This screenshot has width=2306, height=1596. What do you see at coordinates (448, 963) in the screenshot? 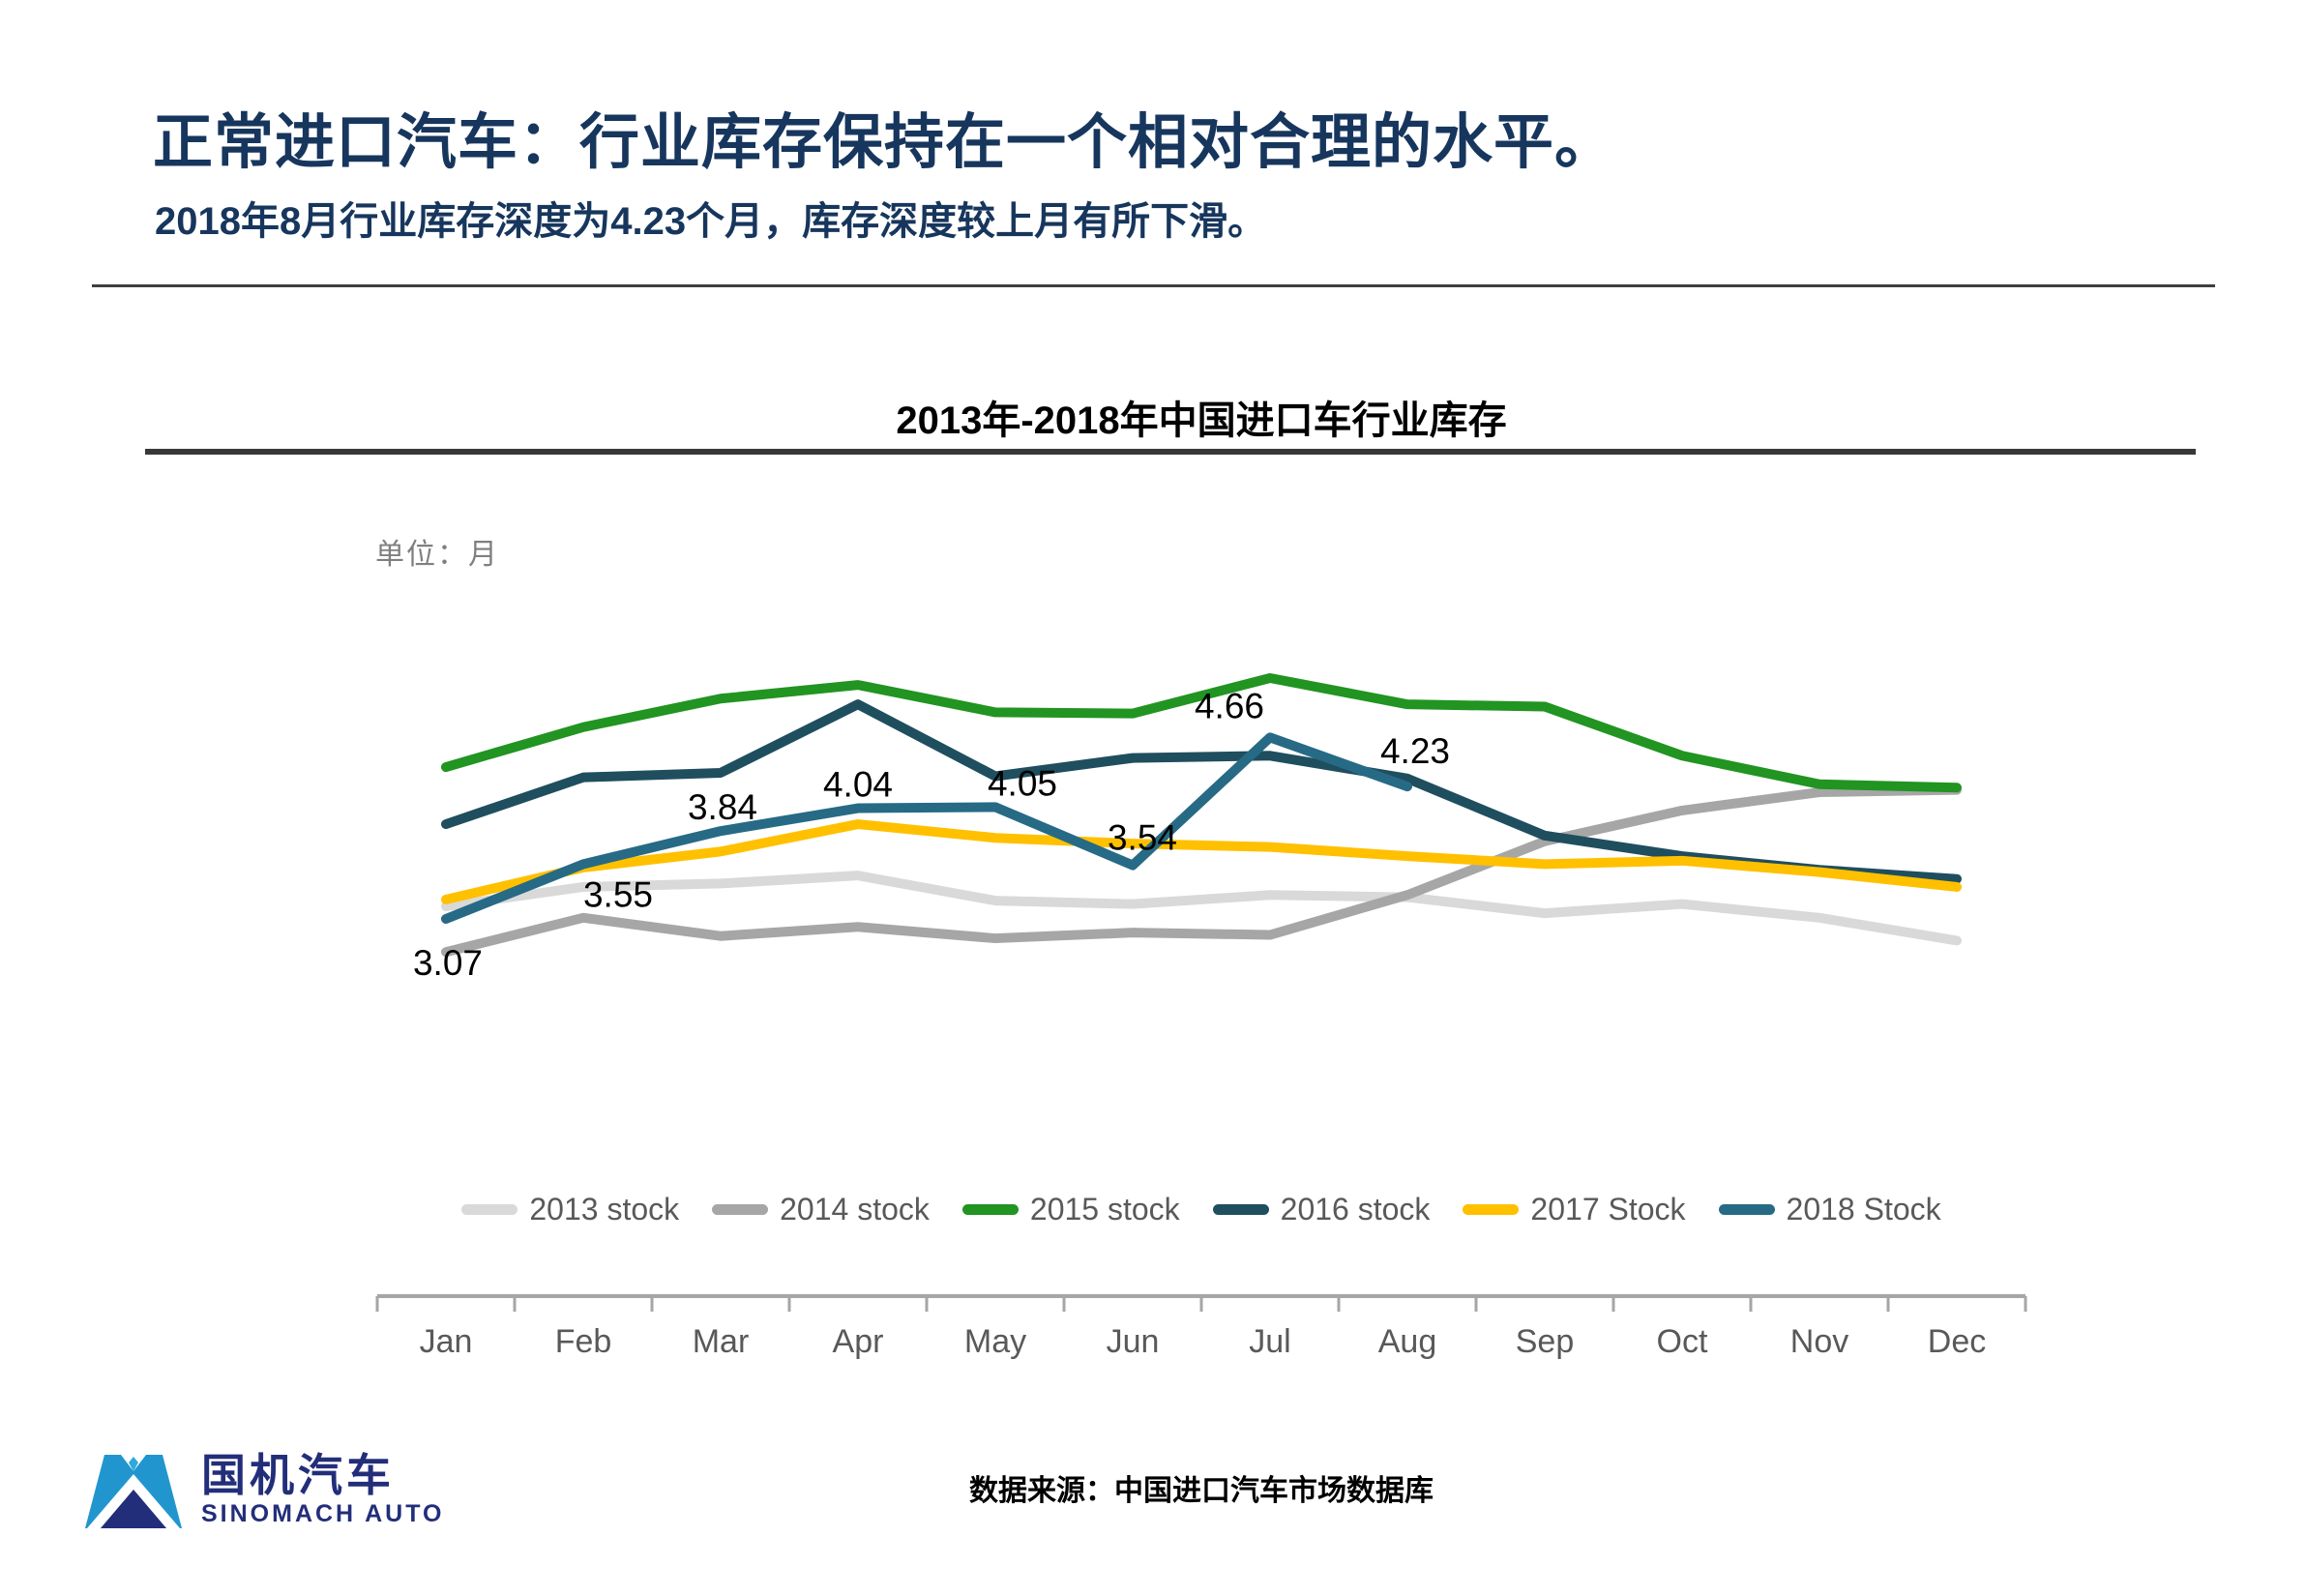
I see `data-label: 3.07` at bounding box center [448, 963].